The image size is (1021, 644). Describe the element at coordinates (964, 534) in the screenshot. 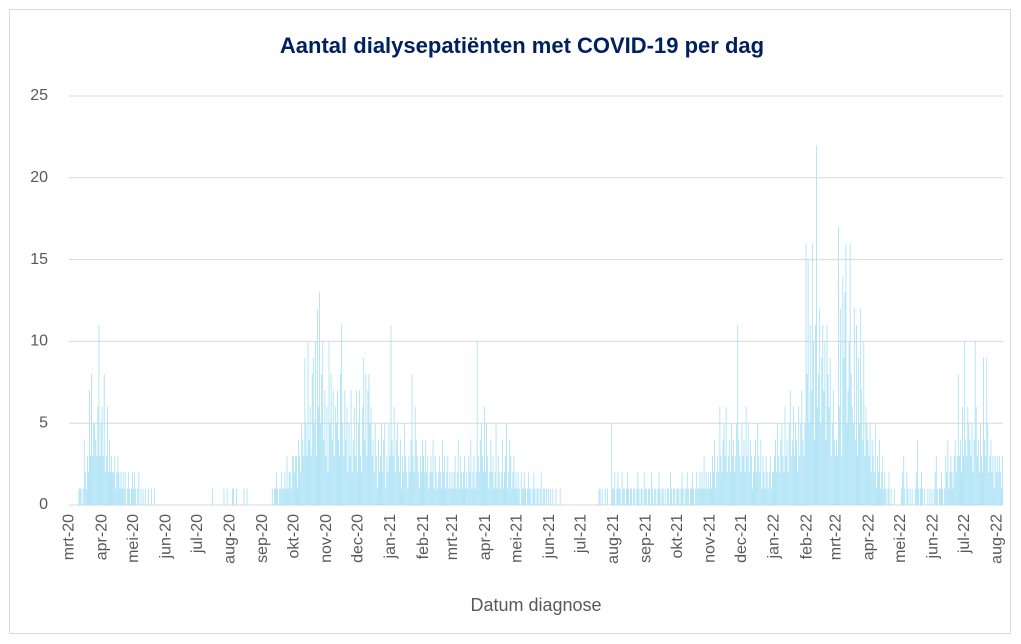

I see `x-tick-label: jul-22` at that location.